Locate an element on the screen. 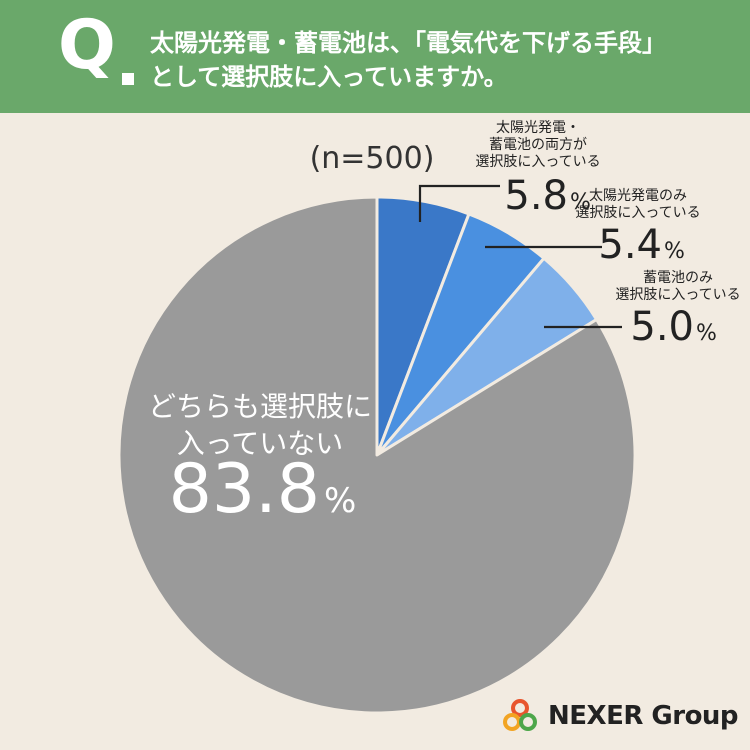 The width and height of the screenshot is (750, 750). slice-label-1-line-1: 太陽光発電・ is located at coordinates (538, 128).